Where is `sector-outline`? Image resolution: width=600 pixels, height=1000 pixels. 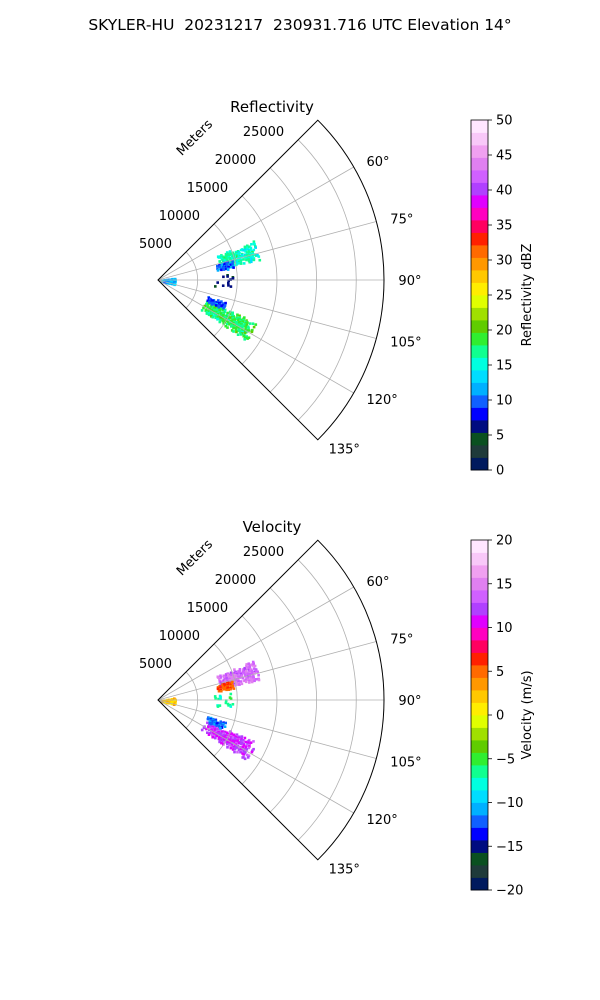
sector-outline is located at coordinates (271, 280).